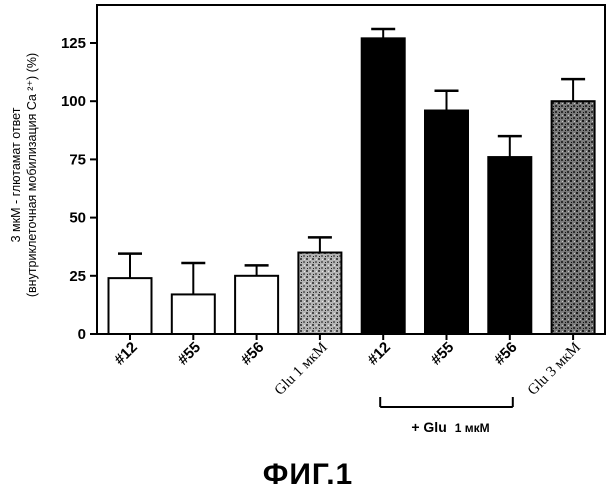 Image resolution: width=616 pixels, height=500 pixels. What do you see at coordinates (301, 369) in the screenshot?
I see `x-tick-label-3: Glu 1 мкМ` at bounding box center [301, 369].